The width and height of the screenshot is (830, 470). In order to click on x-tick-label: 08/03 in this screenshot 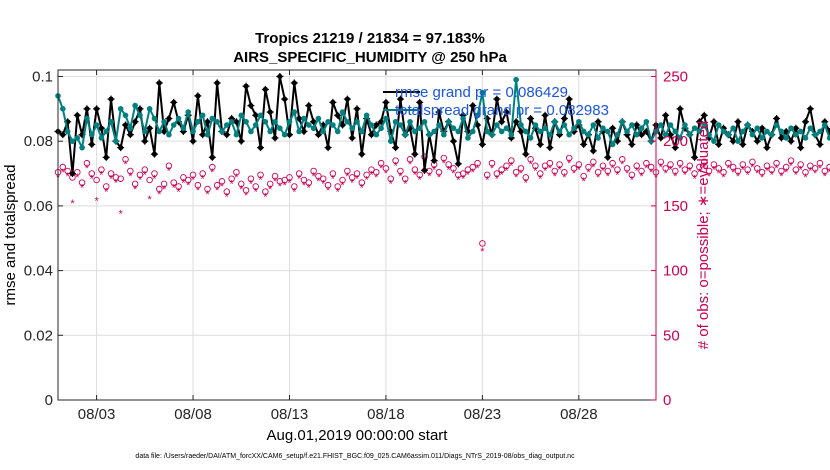, I will do `click(97, 414)`.